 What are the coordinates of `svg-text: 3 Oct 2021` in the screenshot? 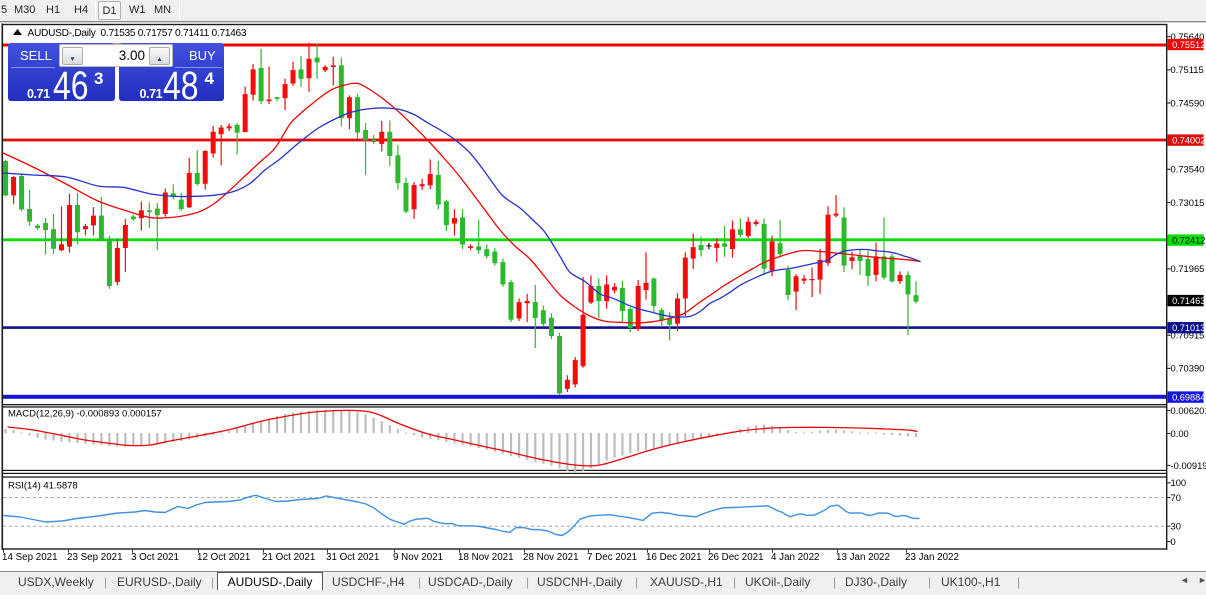 It's located at (155, 557).